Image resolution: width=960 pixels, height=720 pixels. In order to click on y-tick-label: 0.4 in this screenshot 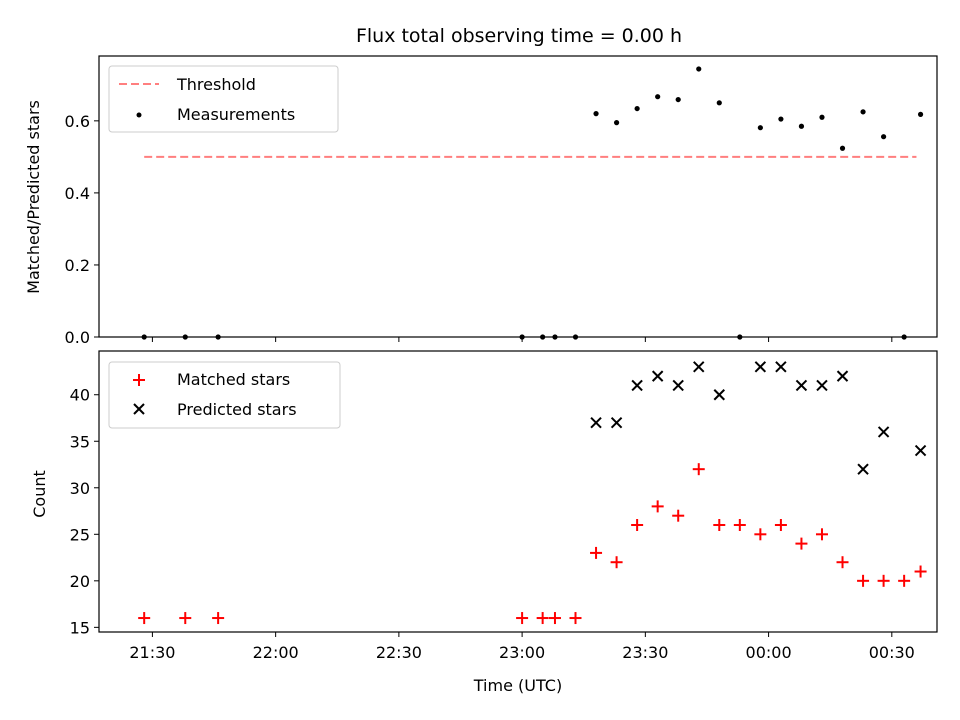, I will do `click(77, 193)`.